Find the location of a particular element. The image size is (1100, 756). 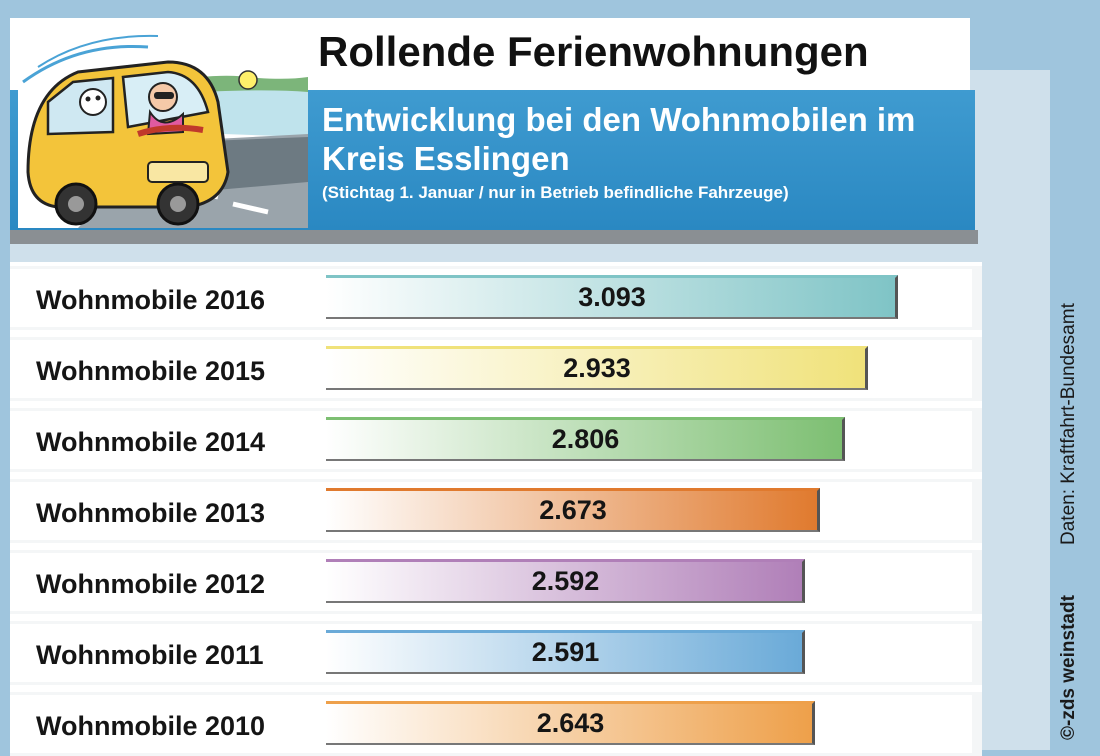

bar-value-label: 2.643 is located at coordinates (570, 723).